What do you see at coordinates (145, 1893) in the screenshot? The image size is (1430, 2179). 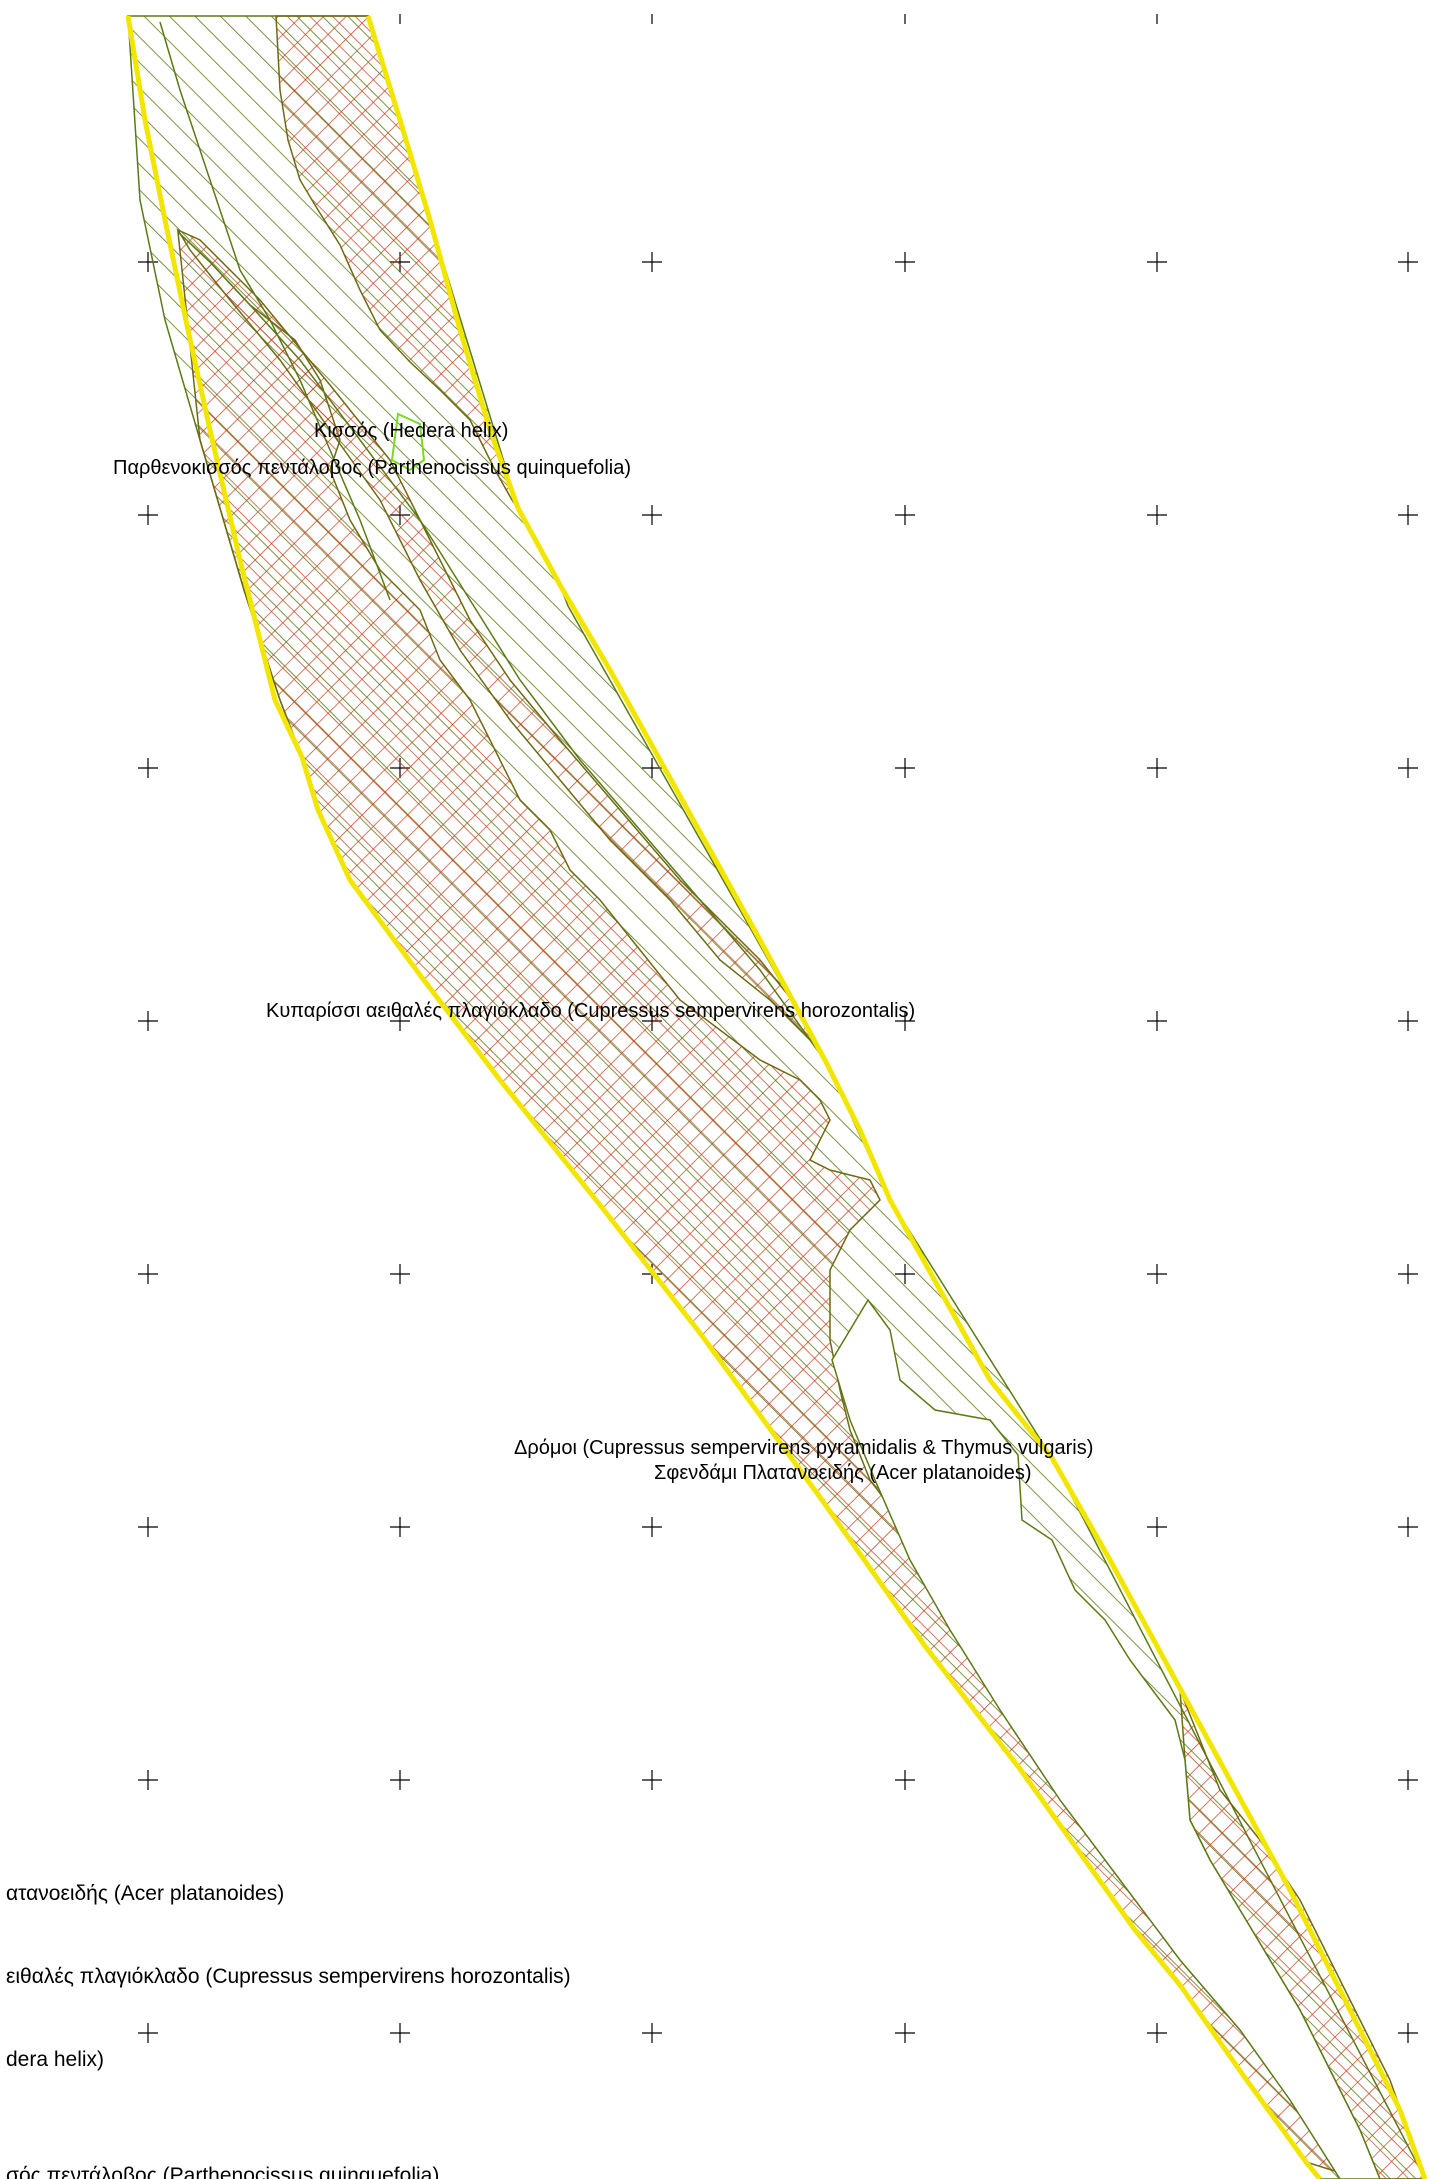 I see `legend-item-acer: ατανοειδής (Acer platanoides)` at bounding box center [145, 1893].